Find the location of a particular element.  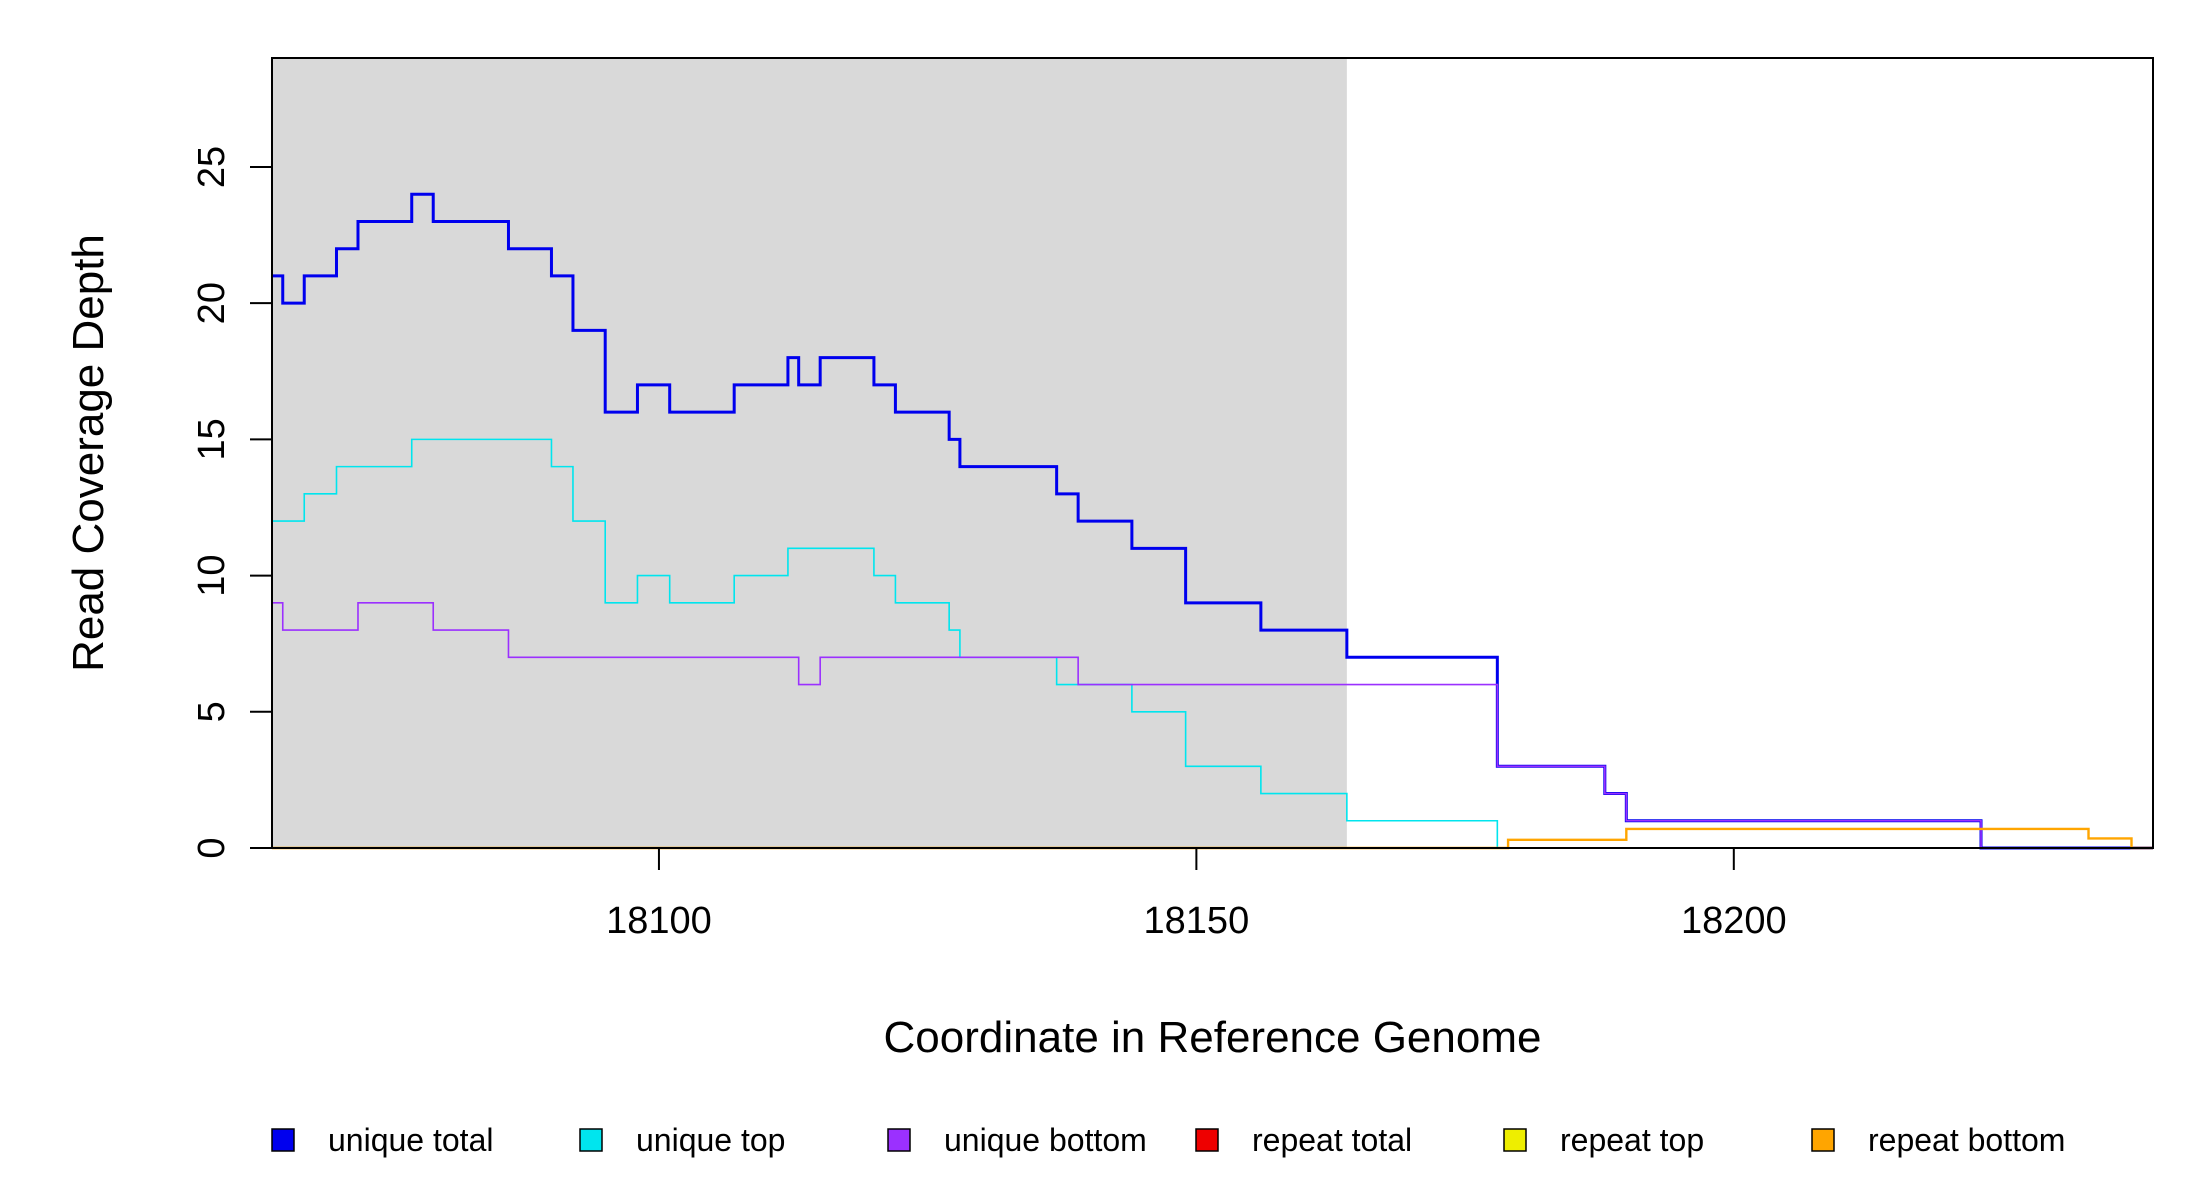

x-axis-title: Coordinate in Reference Genome is located at coordinates (1213, 1037).